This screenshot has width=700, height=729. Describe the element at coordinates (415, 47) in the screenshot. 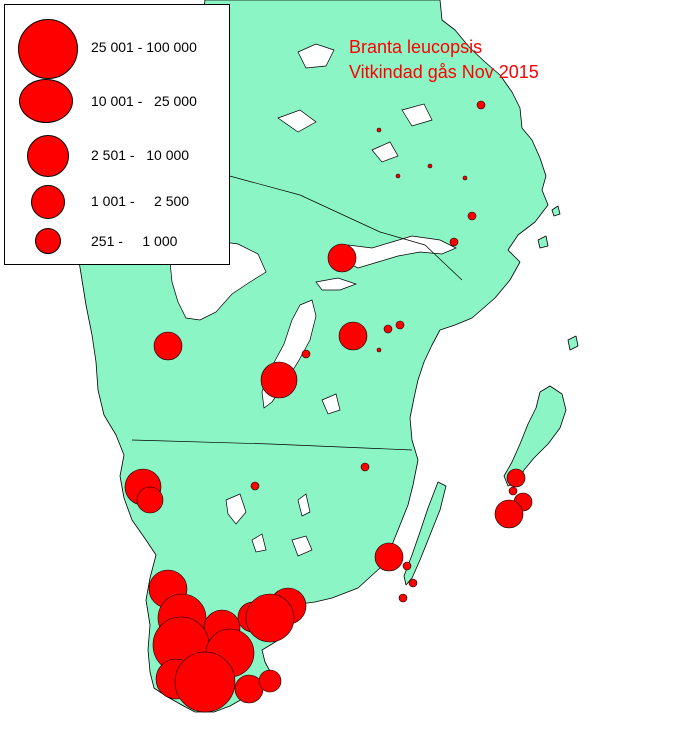

I see `map-title: Branta leucopsis` at that location.